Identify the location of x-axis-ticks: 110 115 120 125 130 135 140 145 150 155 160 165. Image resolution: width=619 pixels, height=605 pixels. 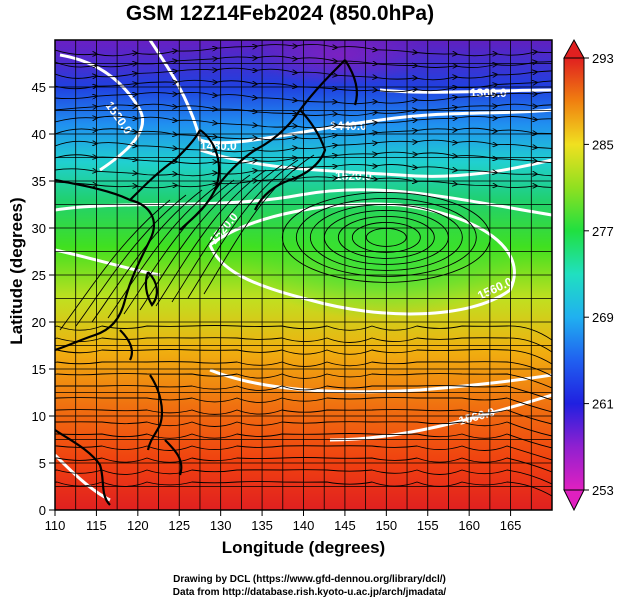
(283, 521).